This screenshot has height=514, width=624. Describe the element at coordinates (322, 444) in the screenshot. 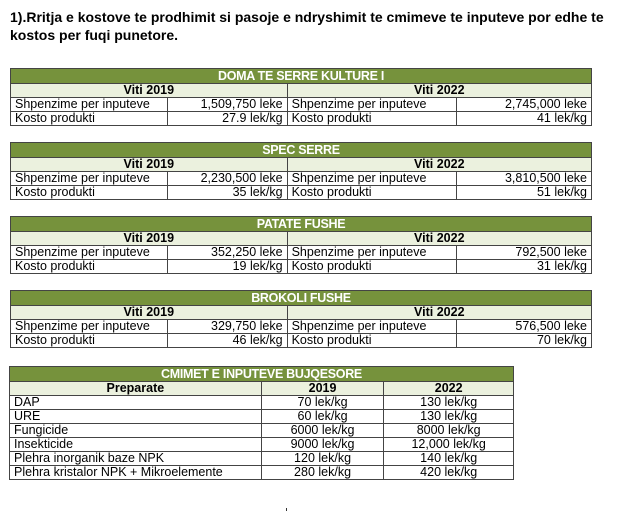

I see `price-cell: 9000 lek/kg` at that location.